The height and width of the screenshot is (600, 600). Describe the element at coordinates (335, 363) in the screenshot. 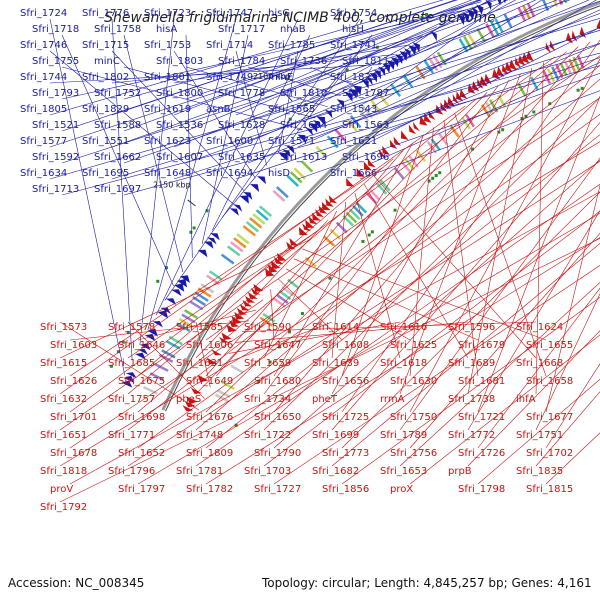

I see `gene-label: Sfri_1639` at that location.